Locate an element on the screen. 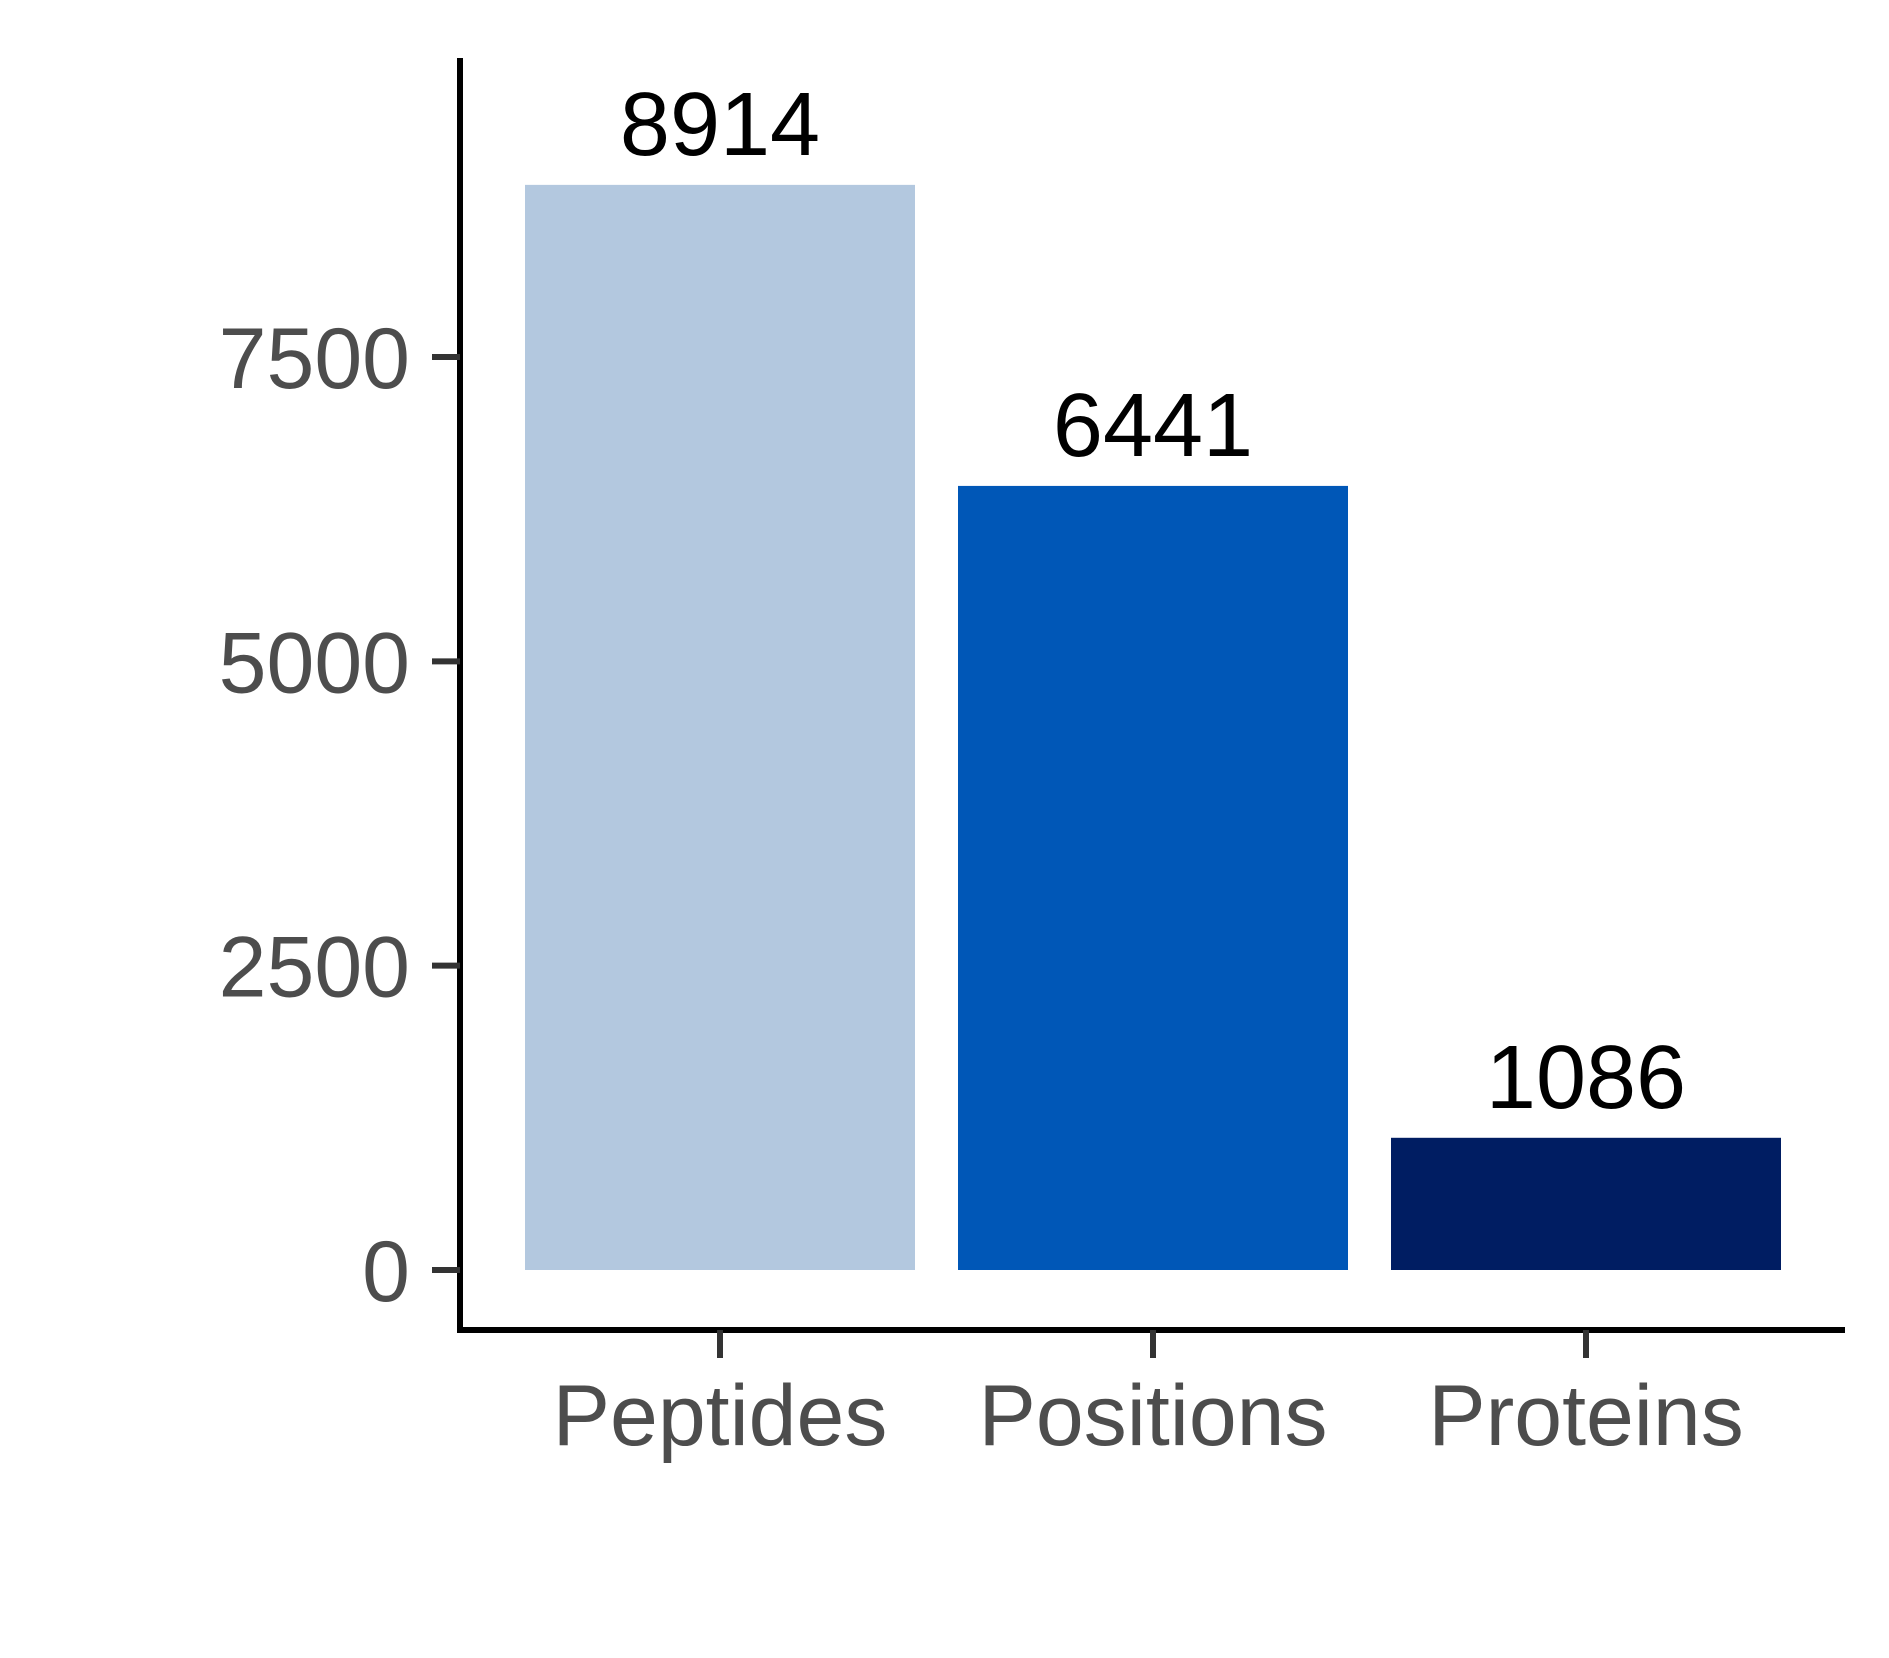 The width and height of the screenshot is (1889, 1658). x-tick-label-positions: Positions is located at coordinates (1153, 1416).